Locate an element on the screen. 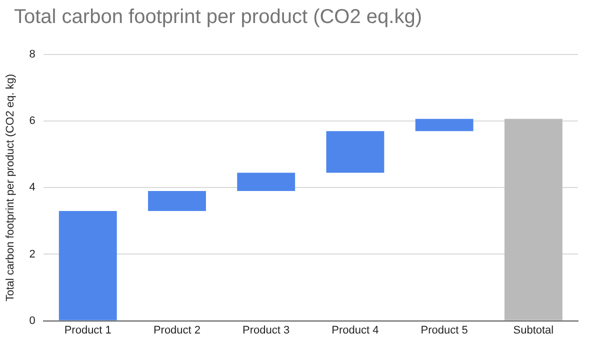  y-tick-label: 6 is located at coordinates (32, 121).